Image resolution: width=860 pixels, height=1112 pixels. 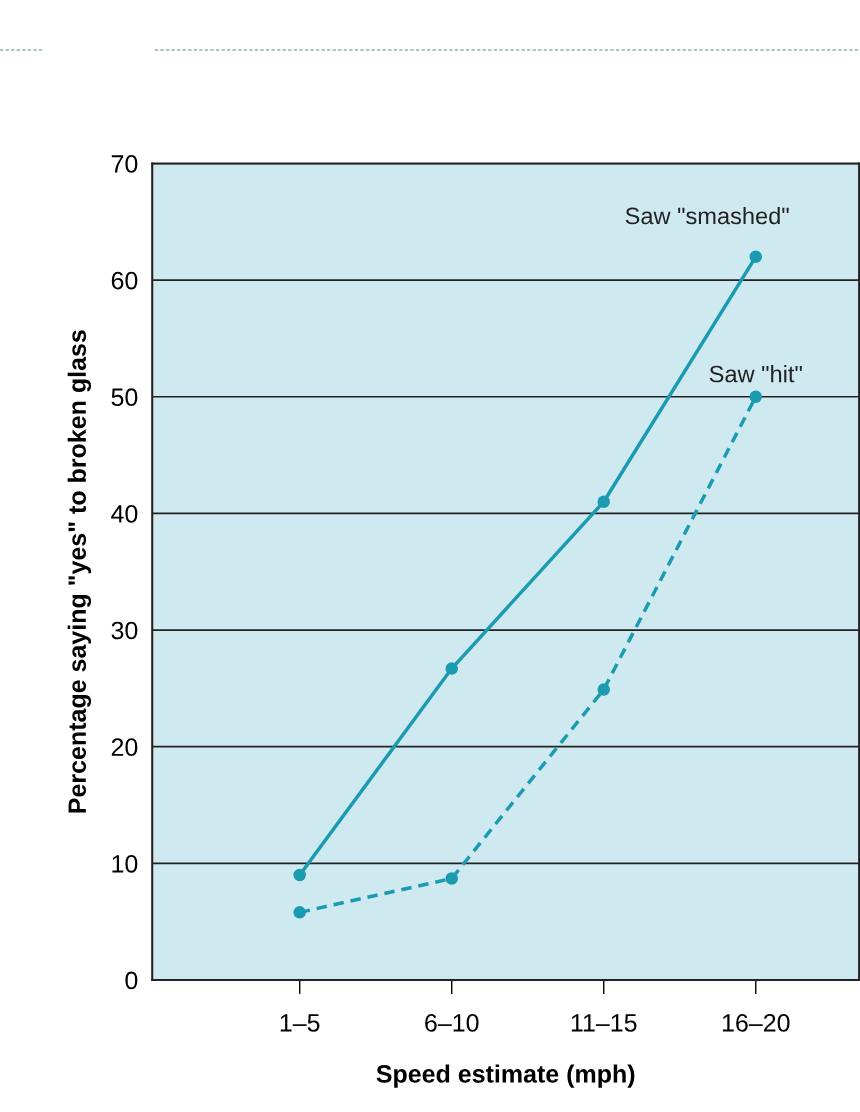 What do you see at coordinates (79, 571) in the screenshot?
I see `y-axis-title: Percentage saying "yes" to broken glass` at bounding box center [79, 571].